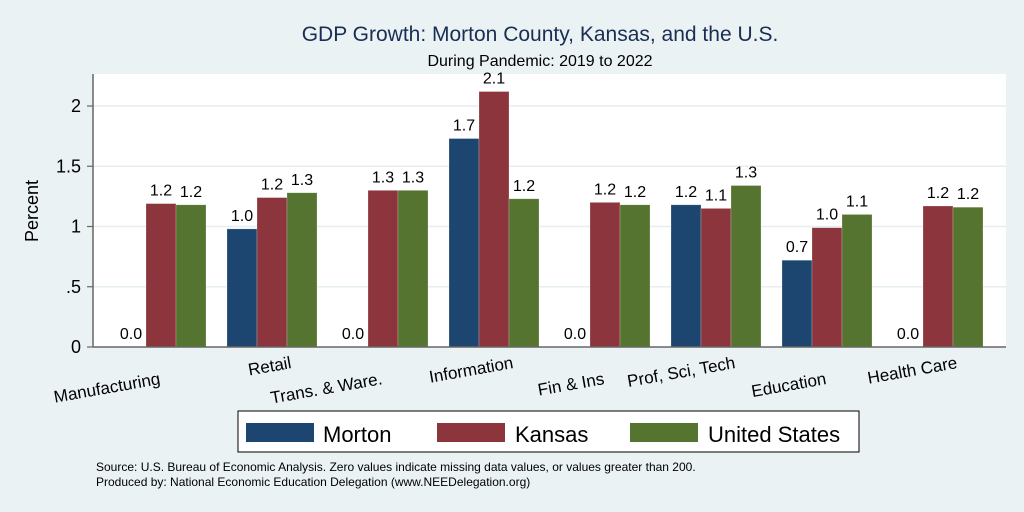 This screenshot has height=512, width=1024. I want to click on legend-label-morton: Morton, so click(357, 434).